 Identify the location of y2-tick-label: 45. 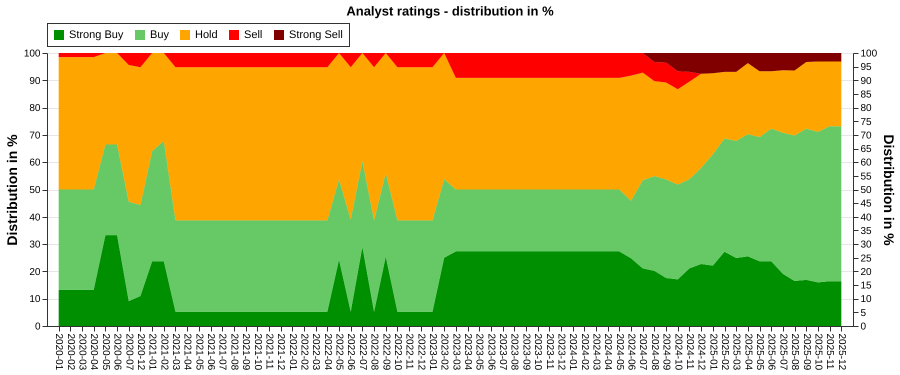
(866, 204).